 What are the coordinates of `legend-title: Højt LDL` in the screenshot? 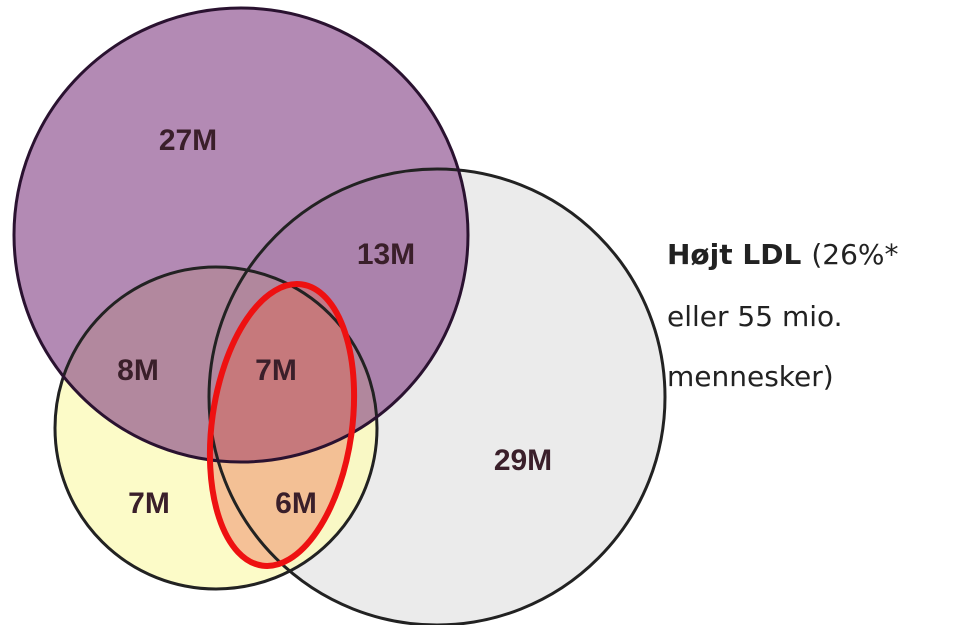 It's located at (734, 254).